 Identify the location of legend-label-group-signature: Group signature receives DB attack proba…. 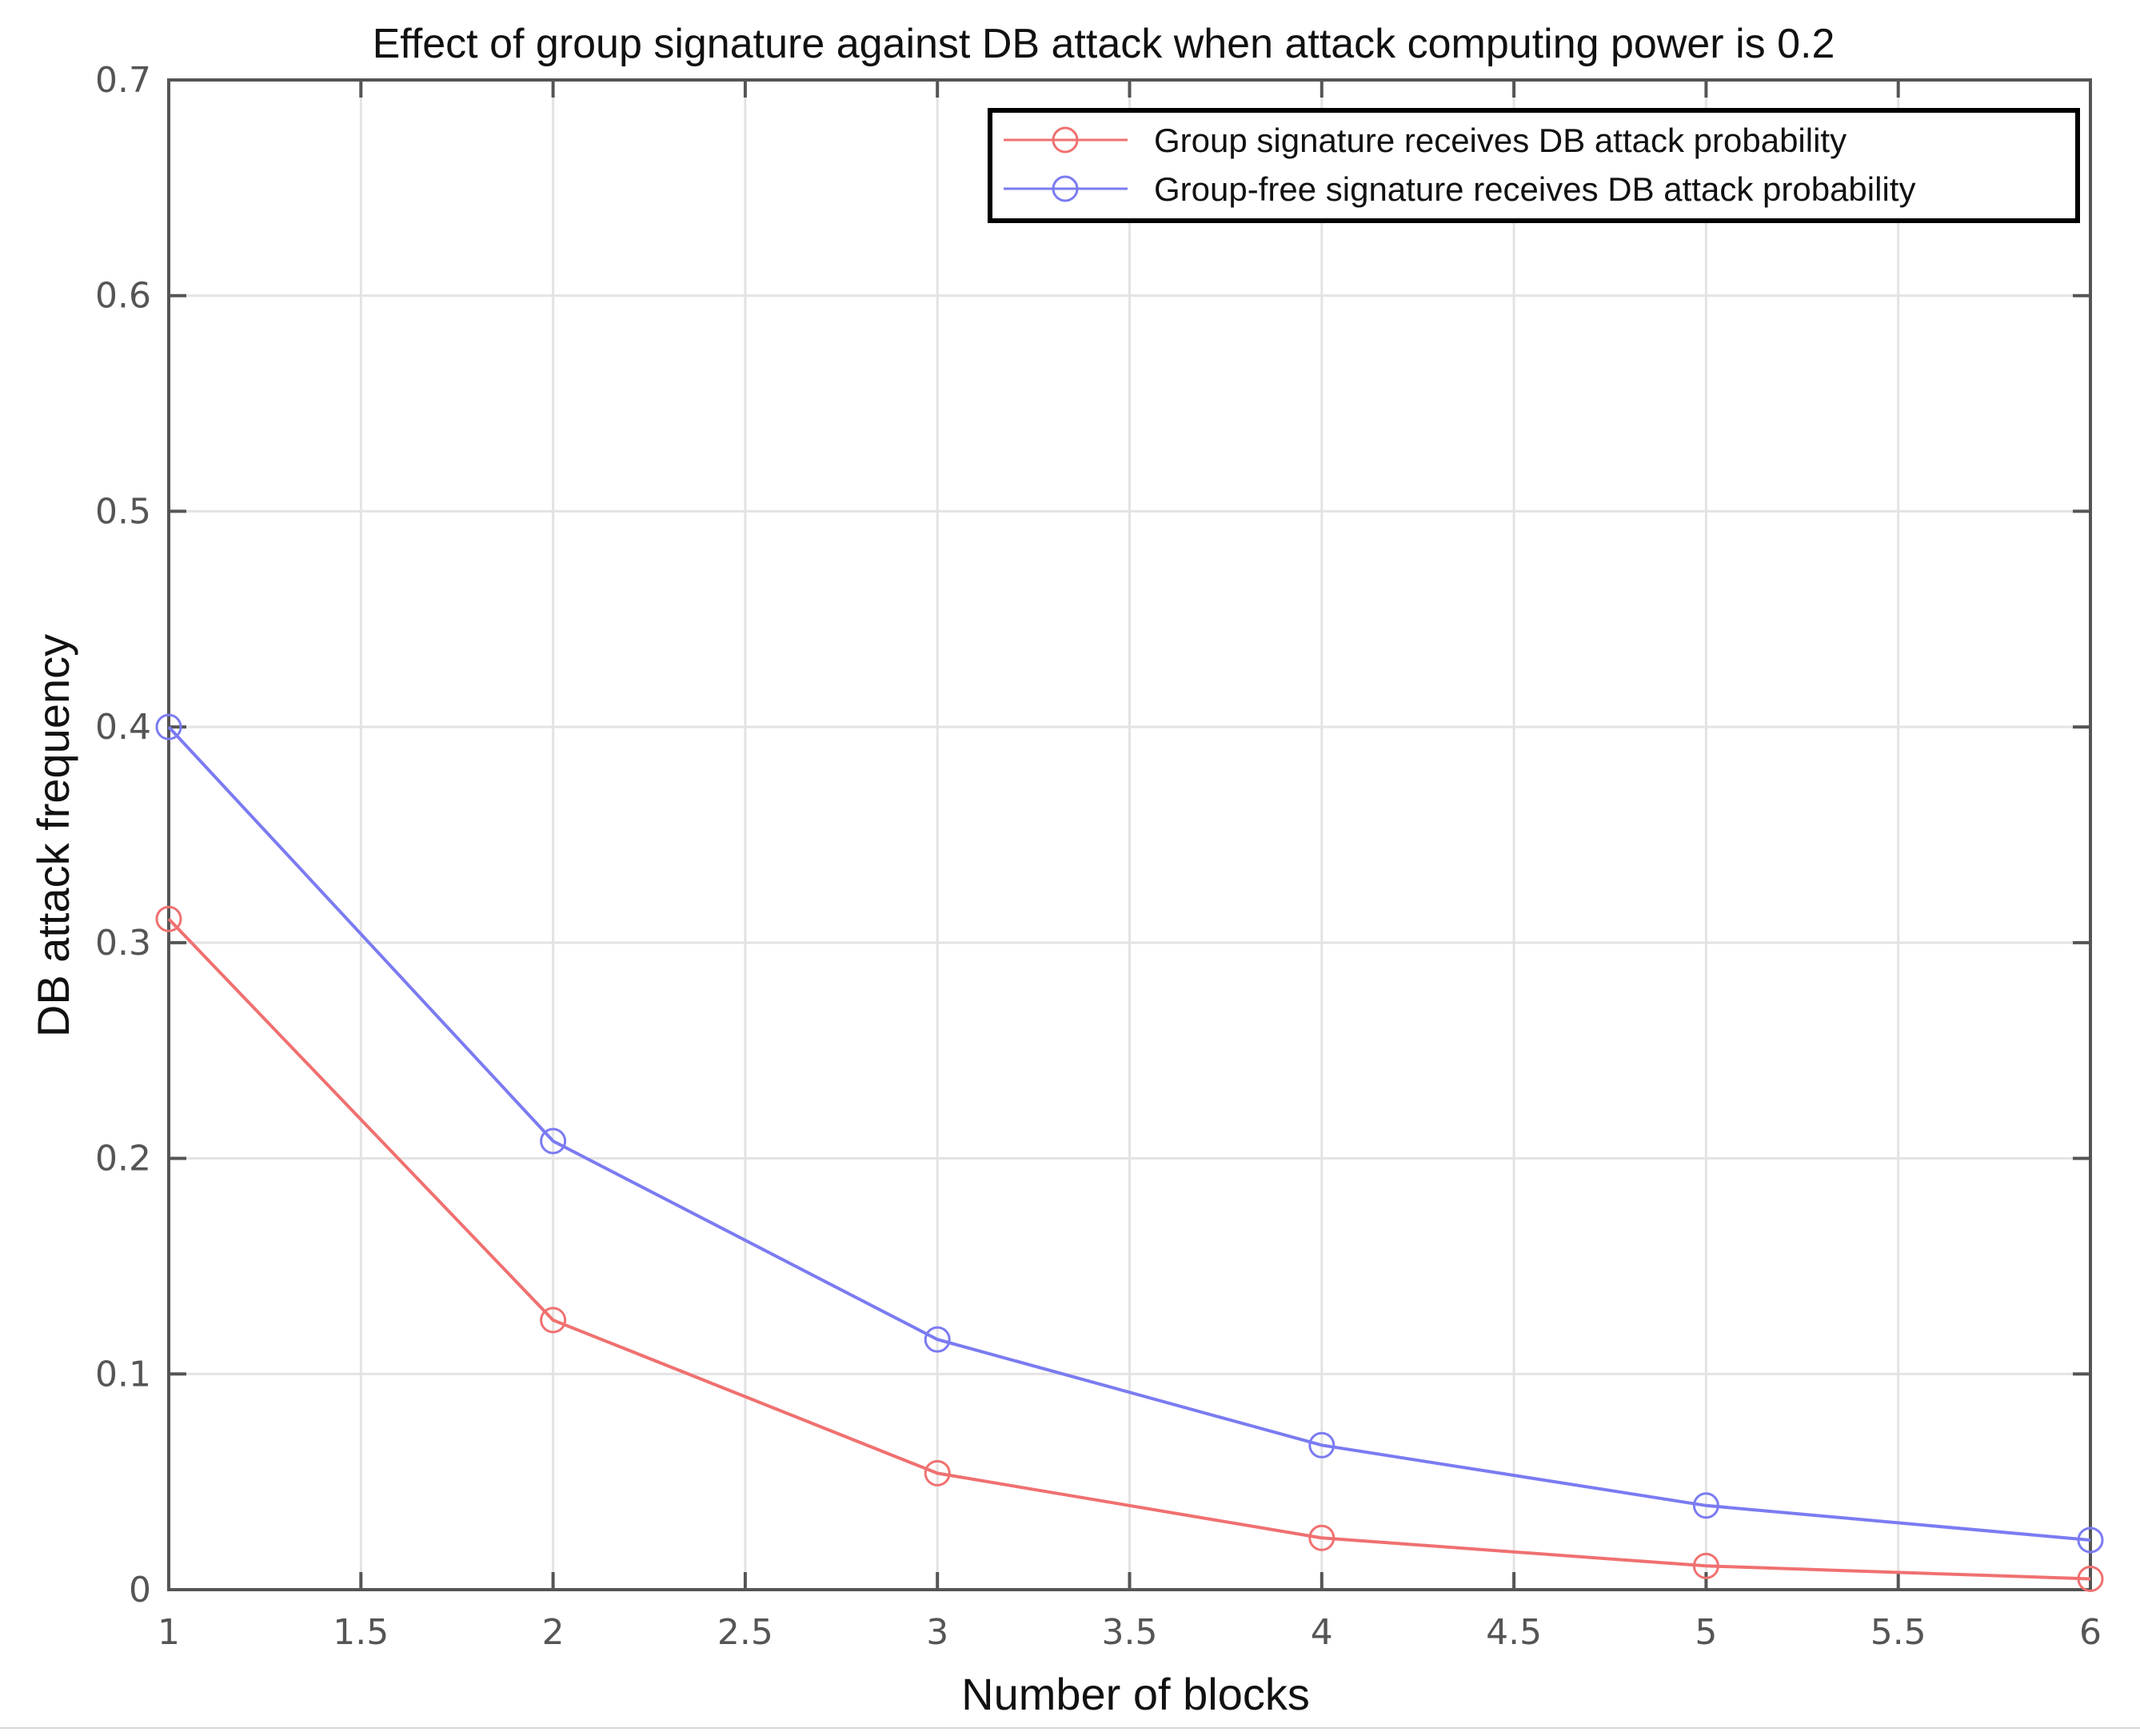
(1500, 140).